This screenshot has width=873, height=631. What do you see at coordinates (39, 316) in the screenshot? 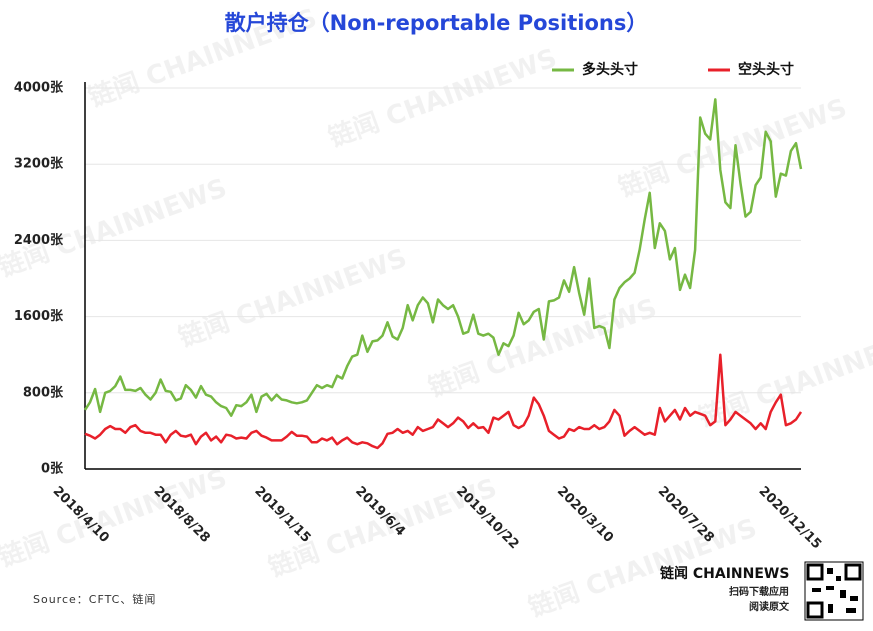
I see `y-tick-label: 1600张` at bounding box center [39, 316].